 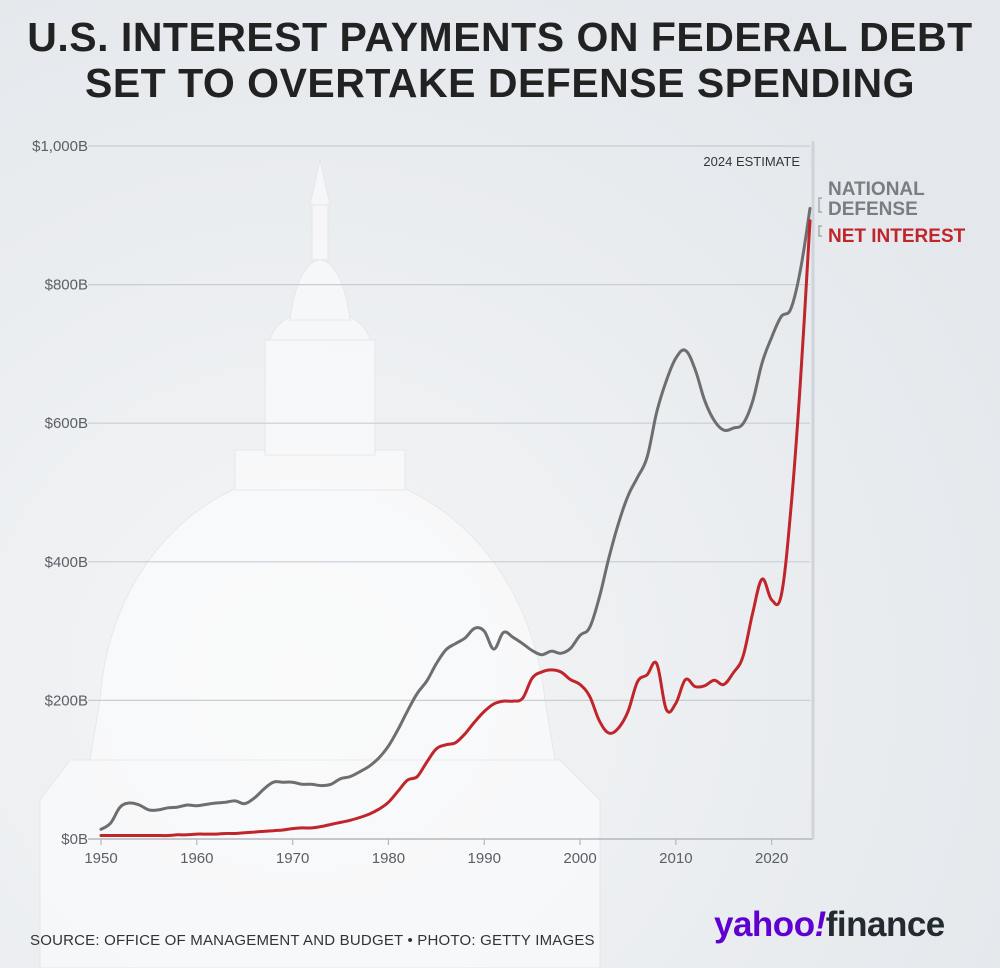 What do you see at coordinates (820, 924) in the screenshot?
I see `brand-bang: !` at bounding box center [820, 924].